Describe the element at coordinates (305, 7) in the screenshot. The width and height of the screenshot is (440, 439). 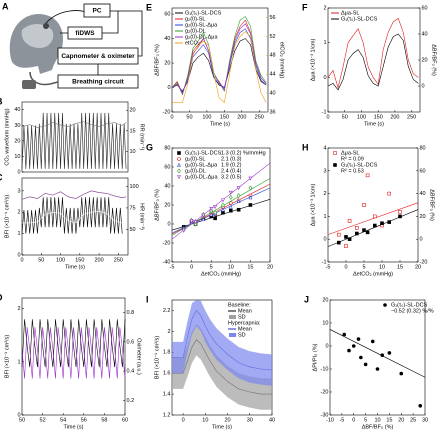
I see `panel-label: F` at that location.